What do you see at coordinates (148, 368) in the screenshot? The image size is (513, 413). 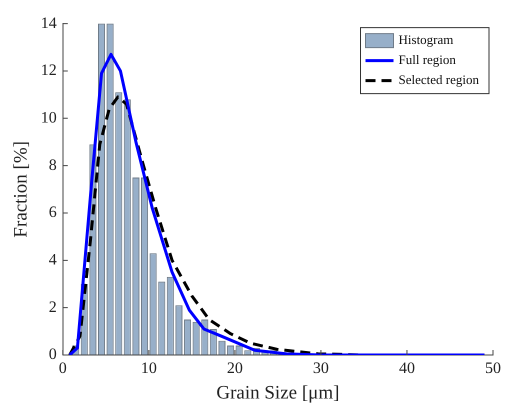 I see `x-tick-label: 10` at bounding box center [148, 368].